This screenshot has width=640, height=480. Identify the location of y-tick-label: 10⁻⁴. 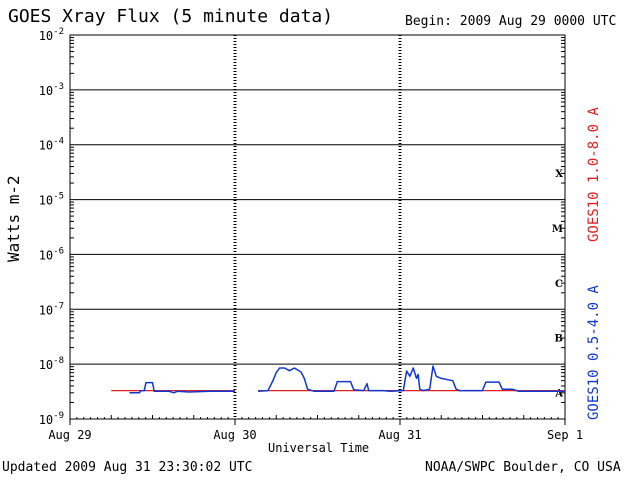
(51, 145).